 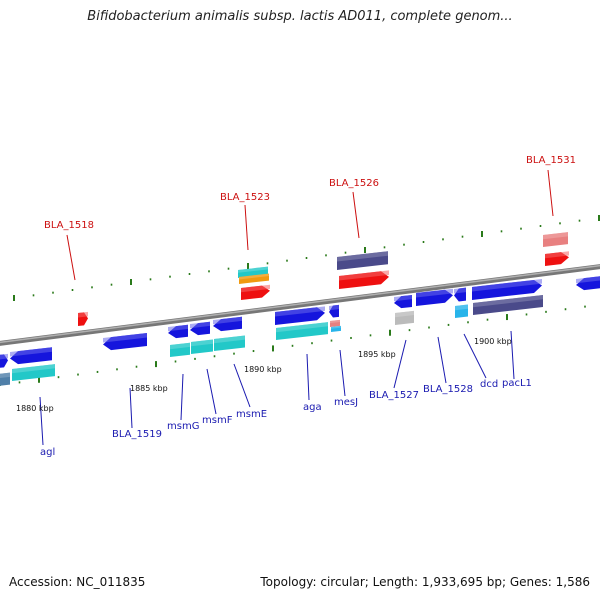 What do you see at coordinates (149, 388) in the screenshot?
I see `scale-label: 1885 kbp` at bounding box center [149, 388].